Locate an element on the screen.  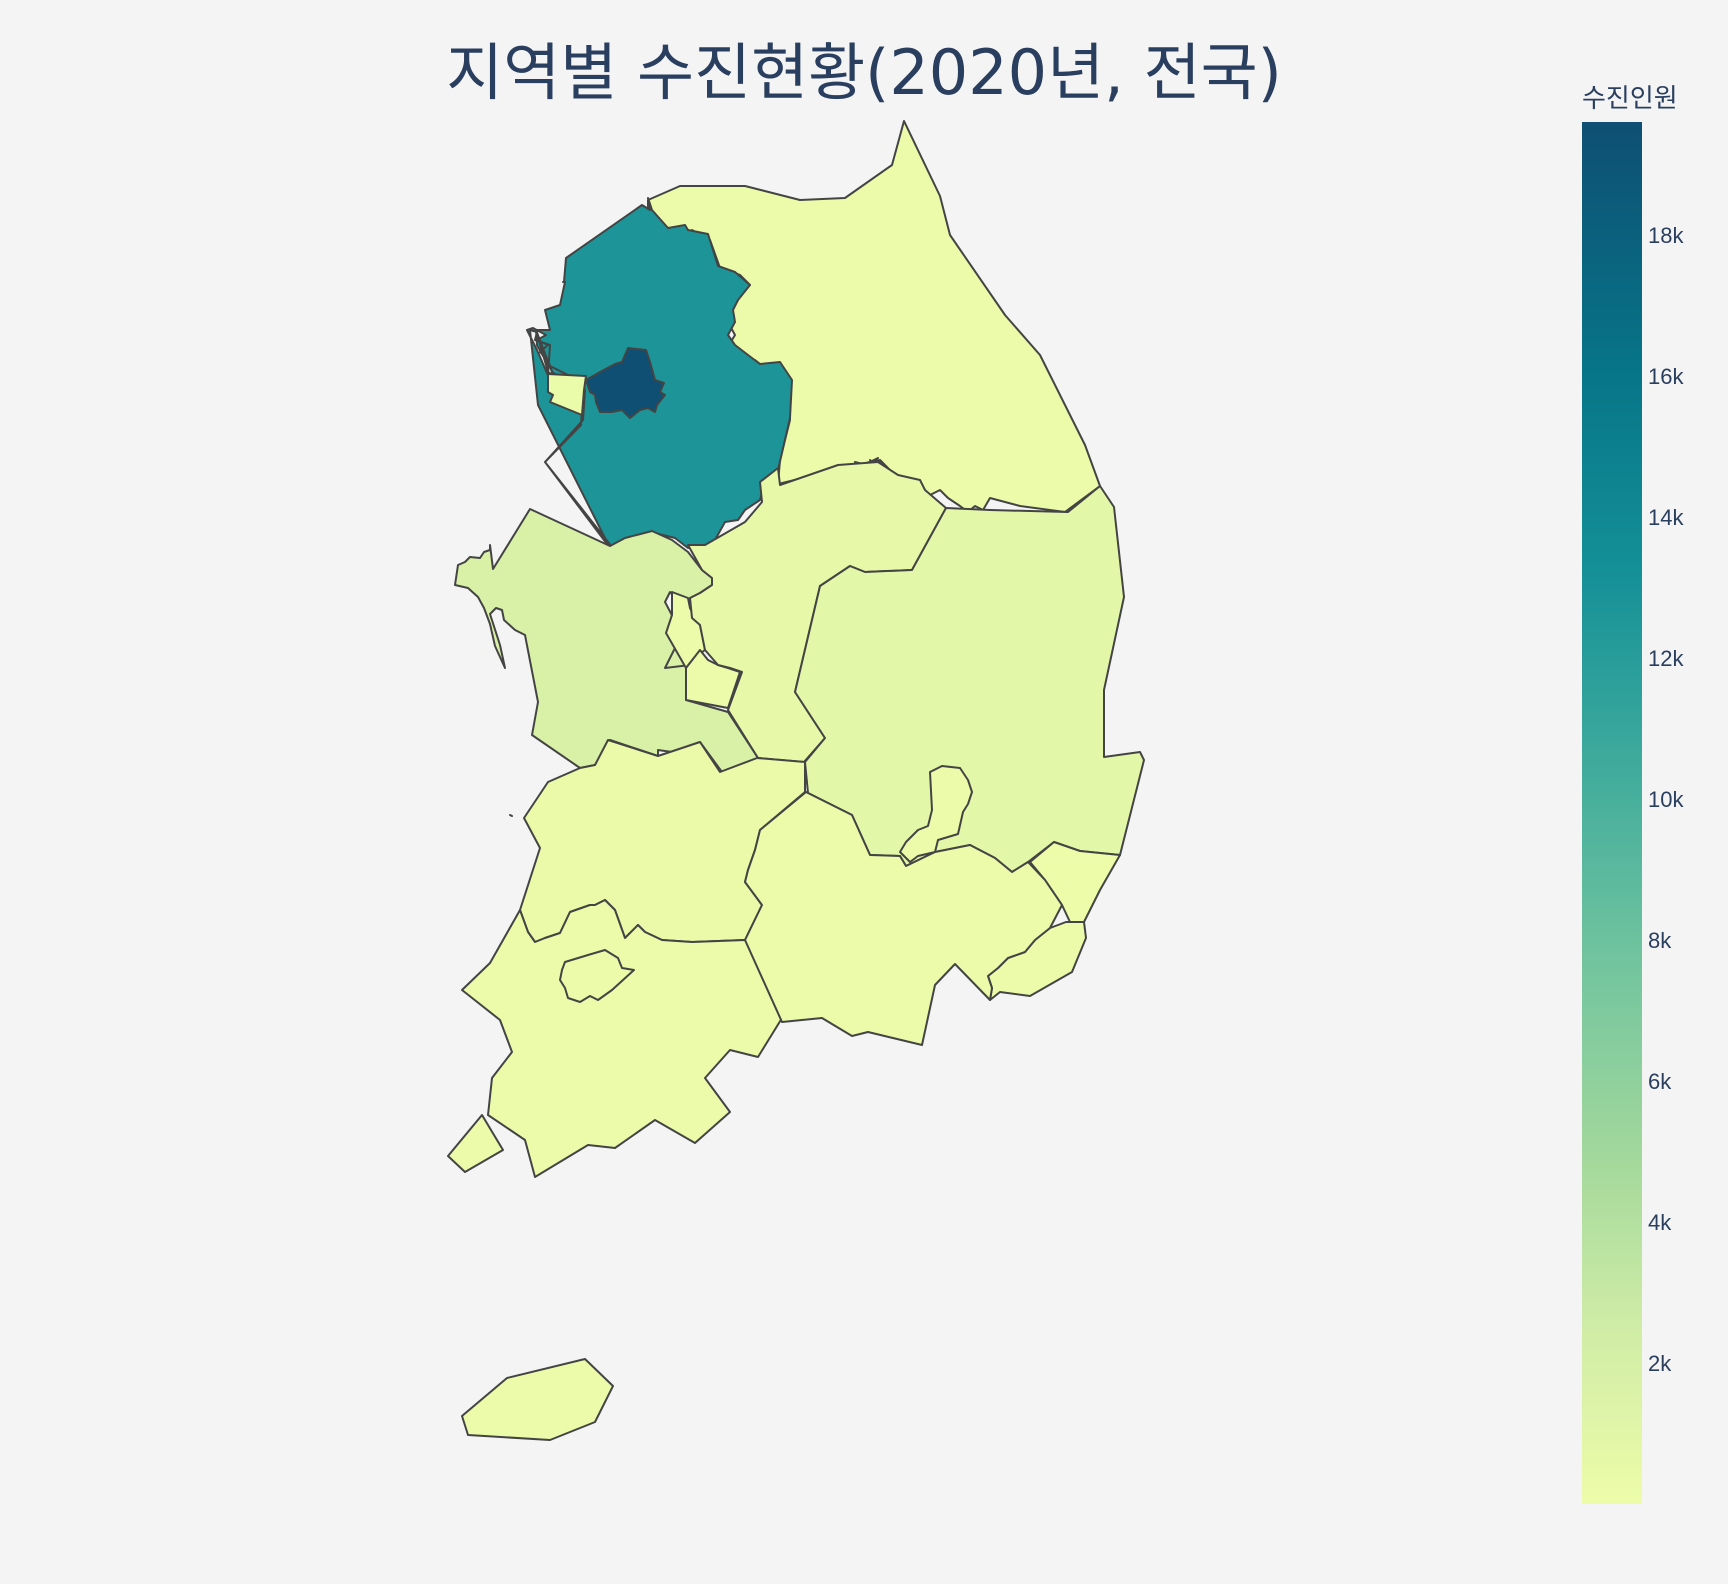
colorbar-tick-label: 18k is located at coordinates (1666, 235).